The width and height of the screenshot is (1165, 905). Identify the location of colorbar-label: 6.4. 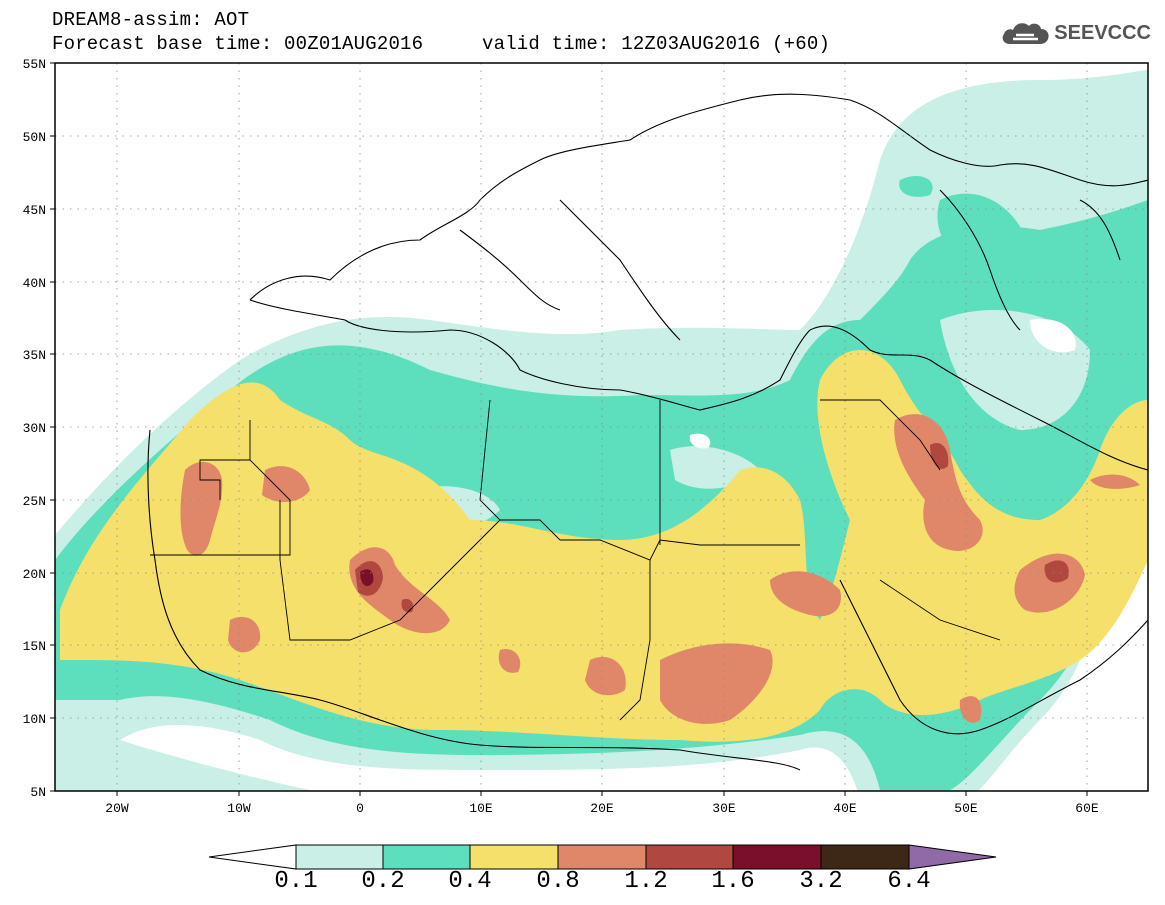
(909, 881).